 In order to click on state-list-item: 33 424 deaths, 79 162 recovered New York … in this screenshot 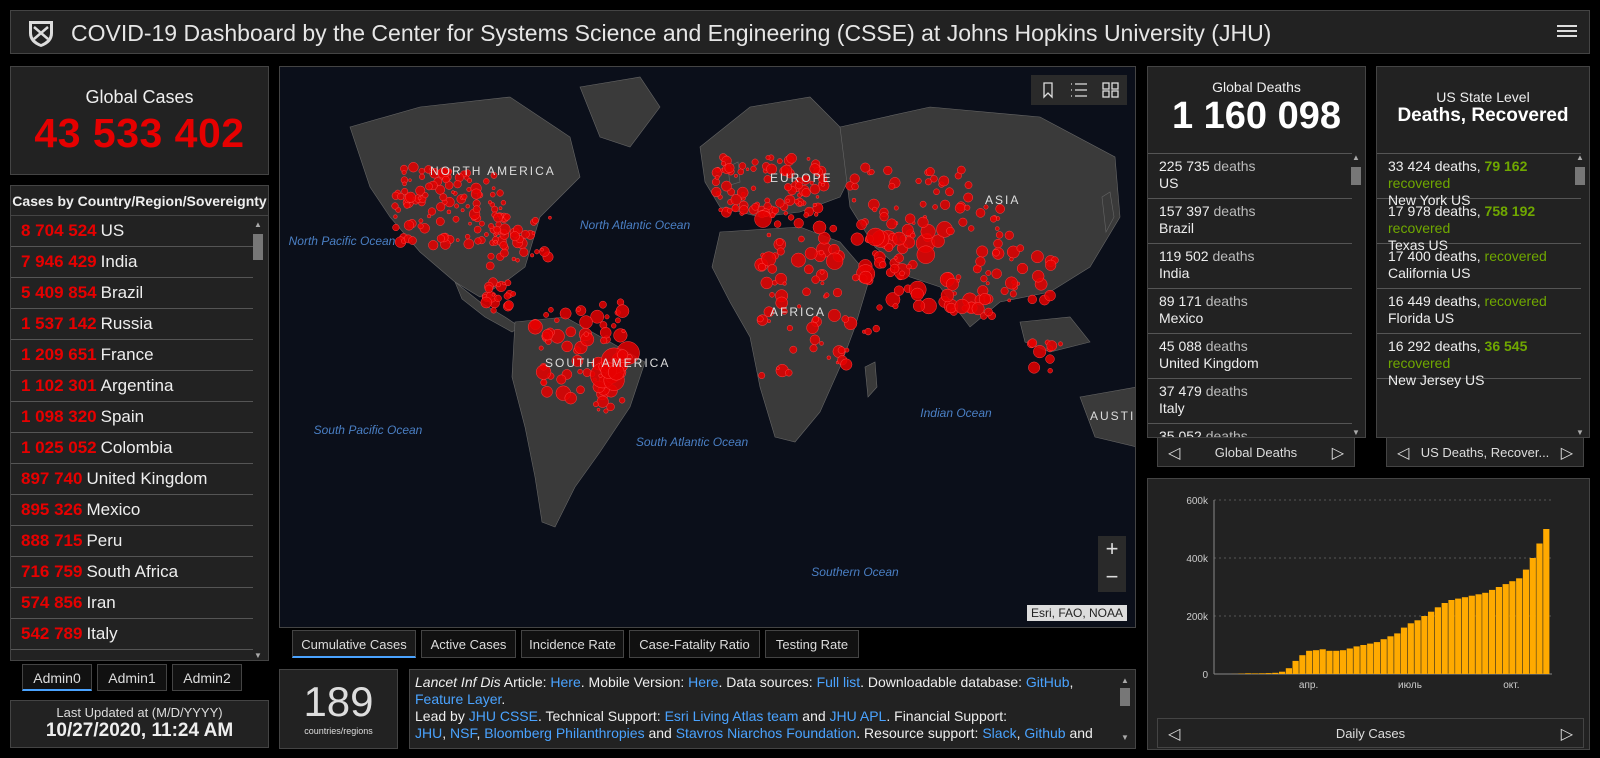, I will do `click(1479, 181)`.